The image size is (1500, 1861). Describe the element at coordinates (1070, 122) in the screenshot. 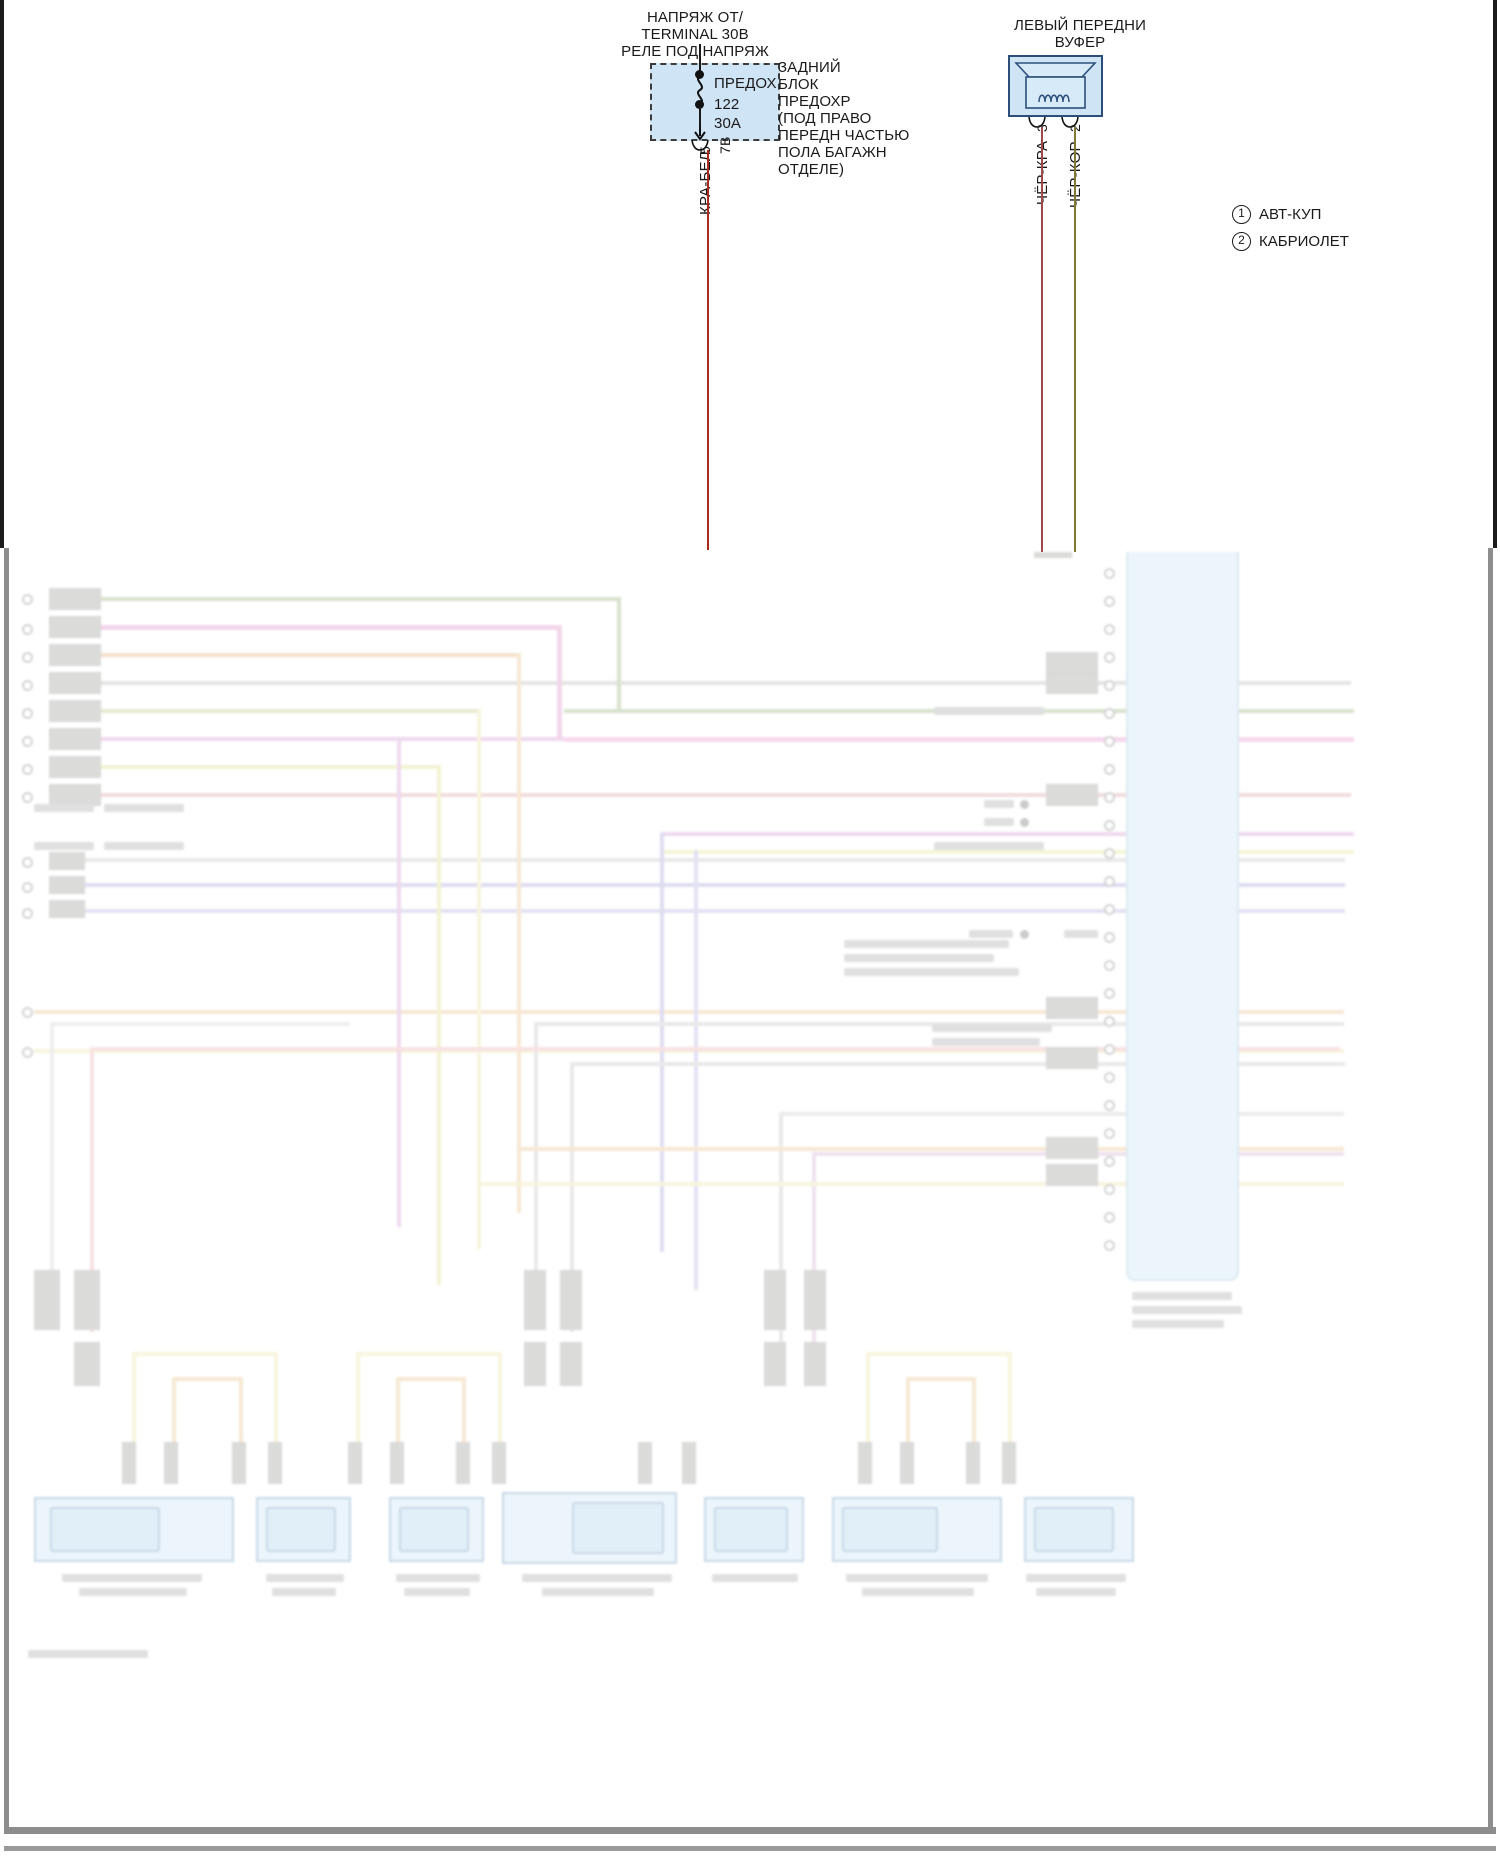

I see `woofer-terminal-2-connector-icon` at that location.